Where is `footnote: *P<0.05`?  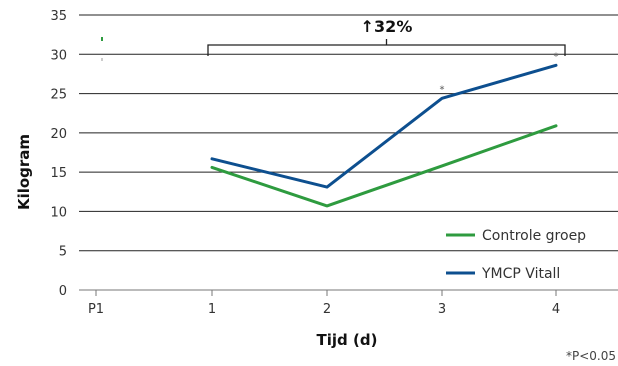
footnote: *P<0.05 is located at coordinates (591, 356).